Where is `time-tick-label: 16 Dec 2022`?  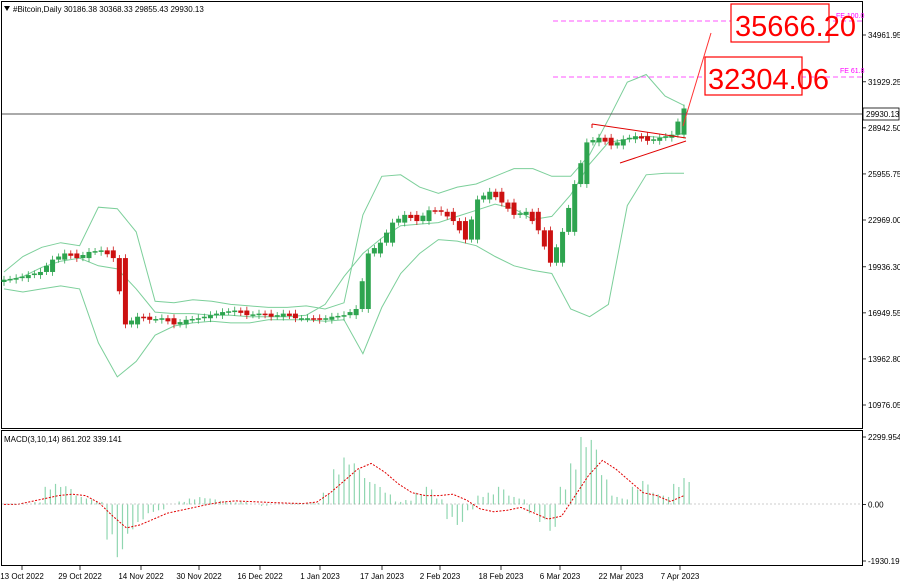 time-tick-label: 16 Dec 2022 is located at coordinates (260, 576).